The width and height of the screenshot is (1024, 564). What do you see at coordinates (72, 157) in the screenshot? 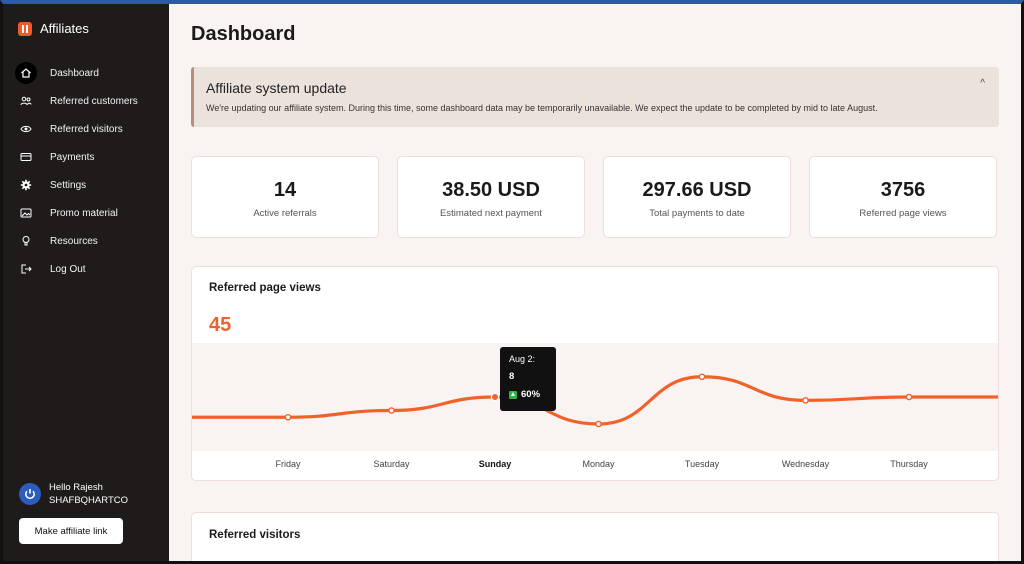
I see `sidebar-item-label: Payments` at bounding box center [72, 157].